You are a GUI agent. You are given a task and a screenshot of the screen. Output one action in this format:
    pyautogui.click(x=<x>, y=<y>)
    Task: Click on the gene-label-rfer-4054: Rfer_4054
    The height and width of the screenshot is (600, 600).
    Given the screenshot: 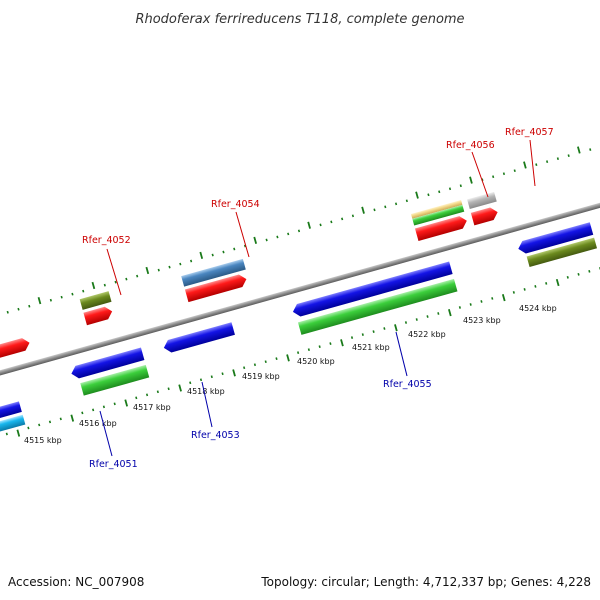 What is the action you would take?
    pyautogui.click(x=235, y=204)
    